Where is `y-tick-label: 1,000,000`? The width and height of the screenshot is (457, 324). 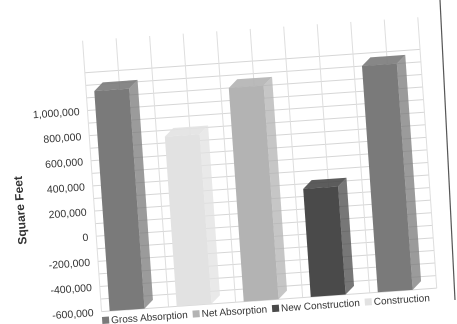
y-tick-label: 1,000,000 is located at coordinates (57, 113).